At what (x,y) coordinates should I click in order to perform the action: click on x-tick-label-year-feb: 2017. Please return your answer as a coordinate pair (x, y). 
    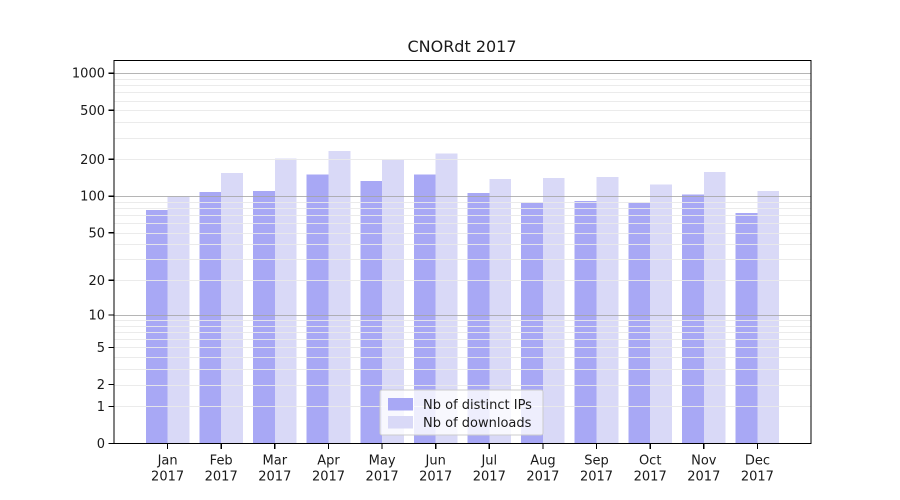
    Looking at the image, I should click on (221, 477).